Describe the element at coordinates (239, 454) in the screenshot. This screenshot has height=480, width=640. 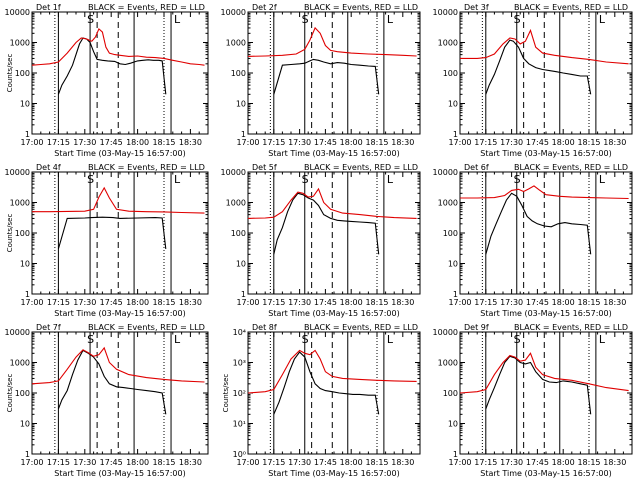
I see `y-tick-label: 10⁰` at that location.